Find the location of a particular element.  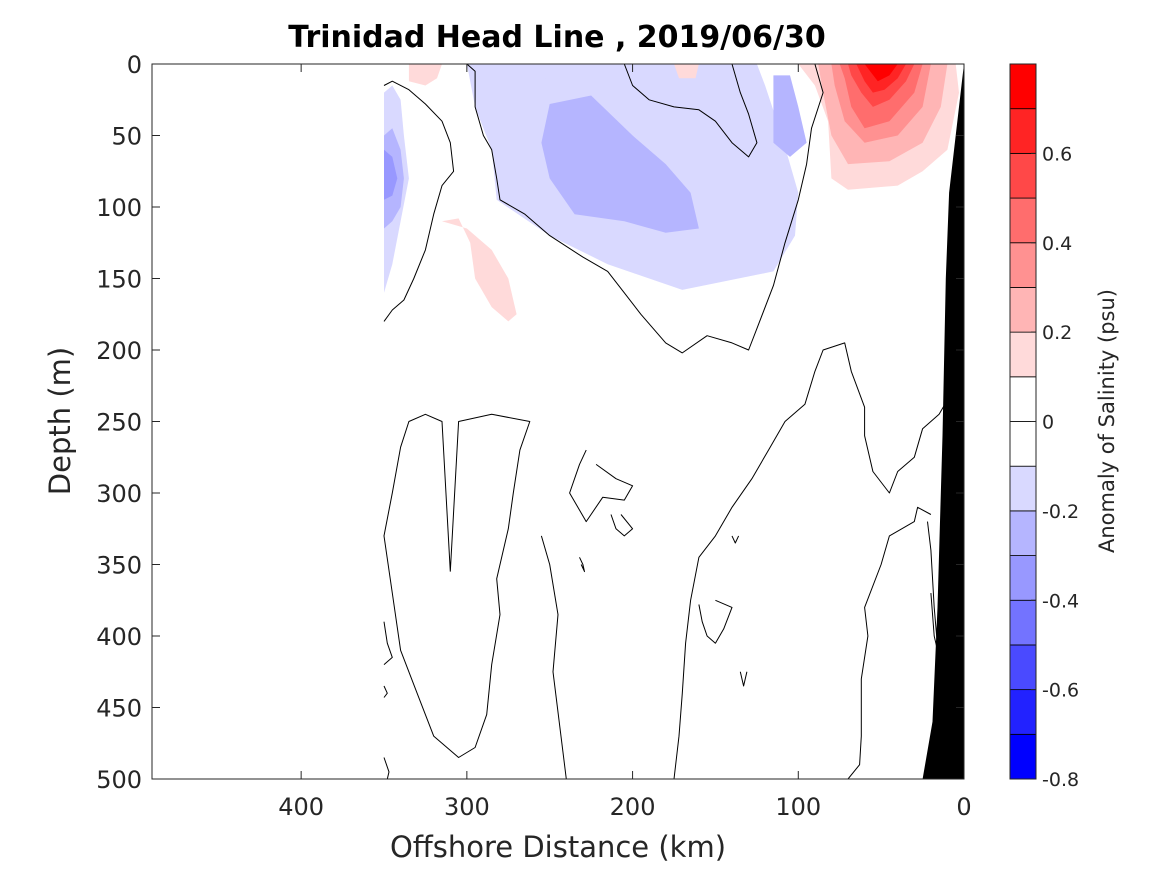

x-tick-label: 300 is located at coordinates (467, 807).